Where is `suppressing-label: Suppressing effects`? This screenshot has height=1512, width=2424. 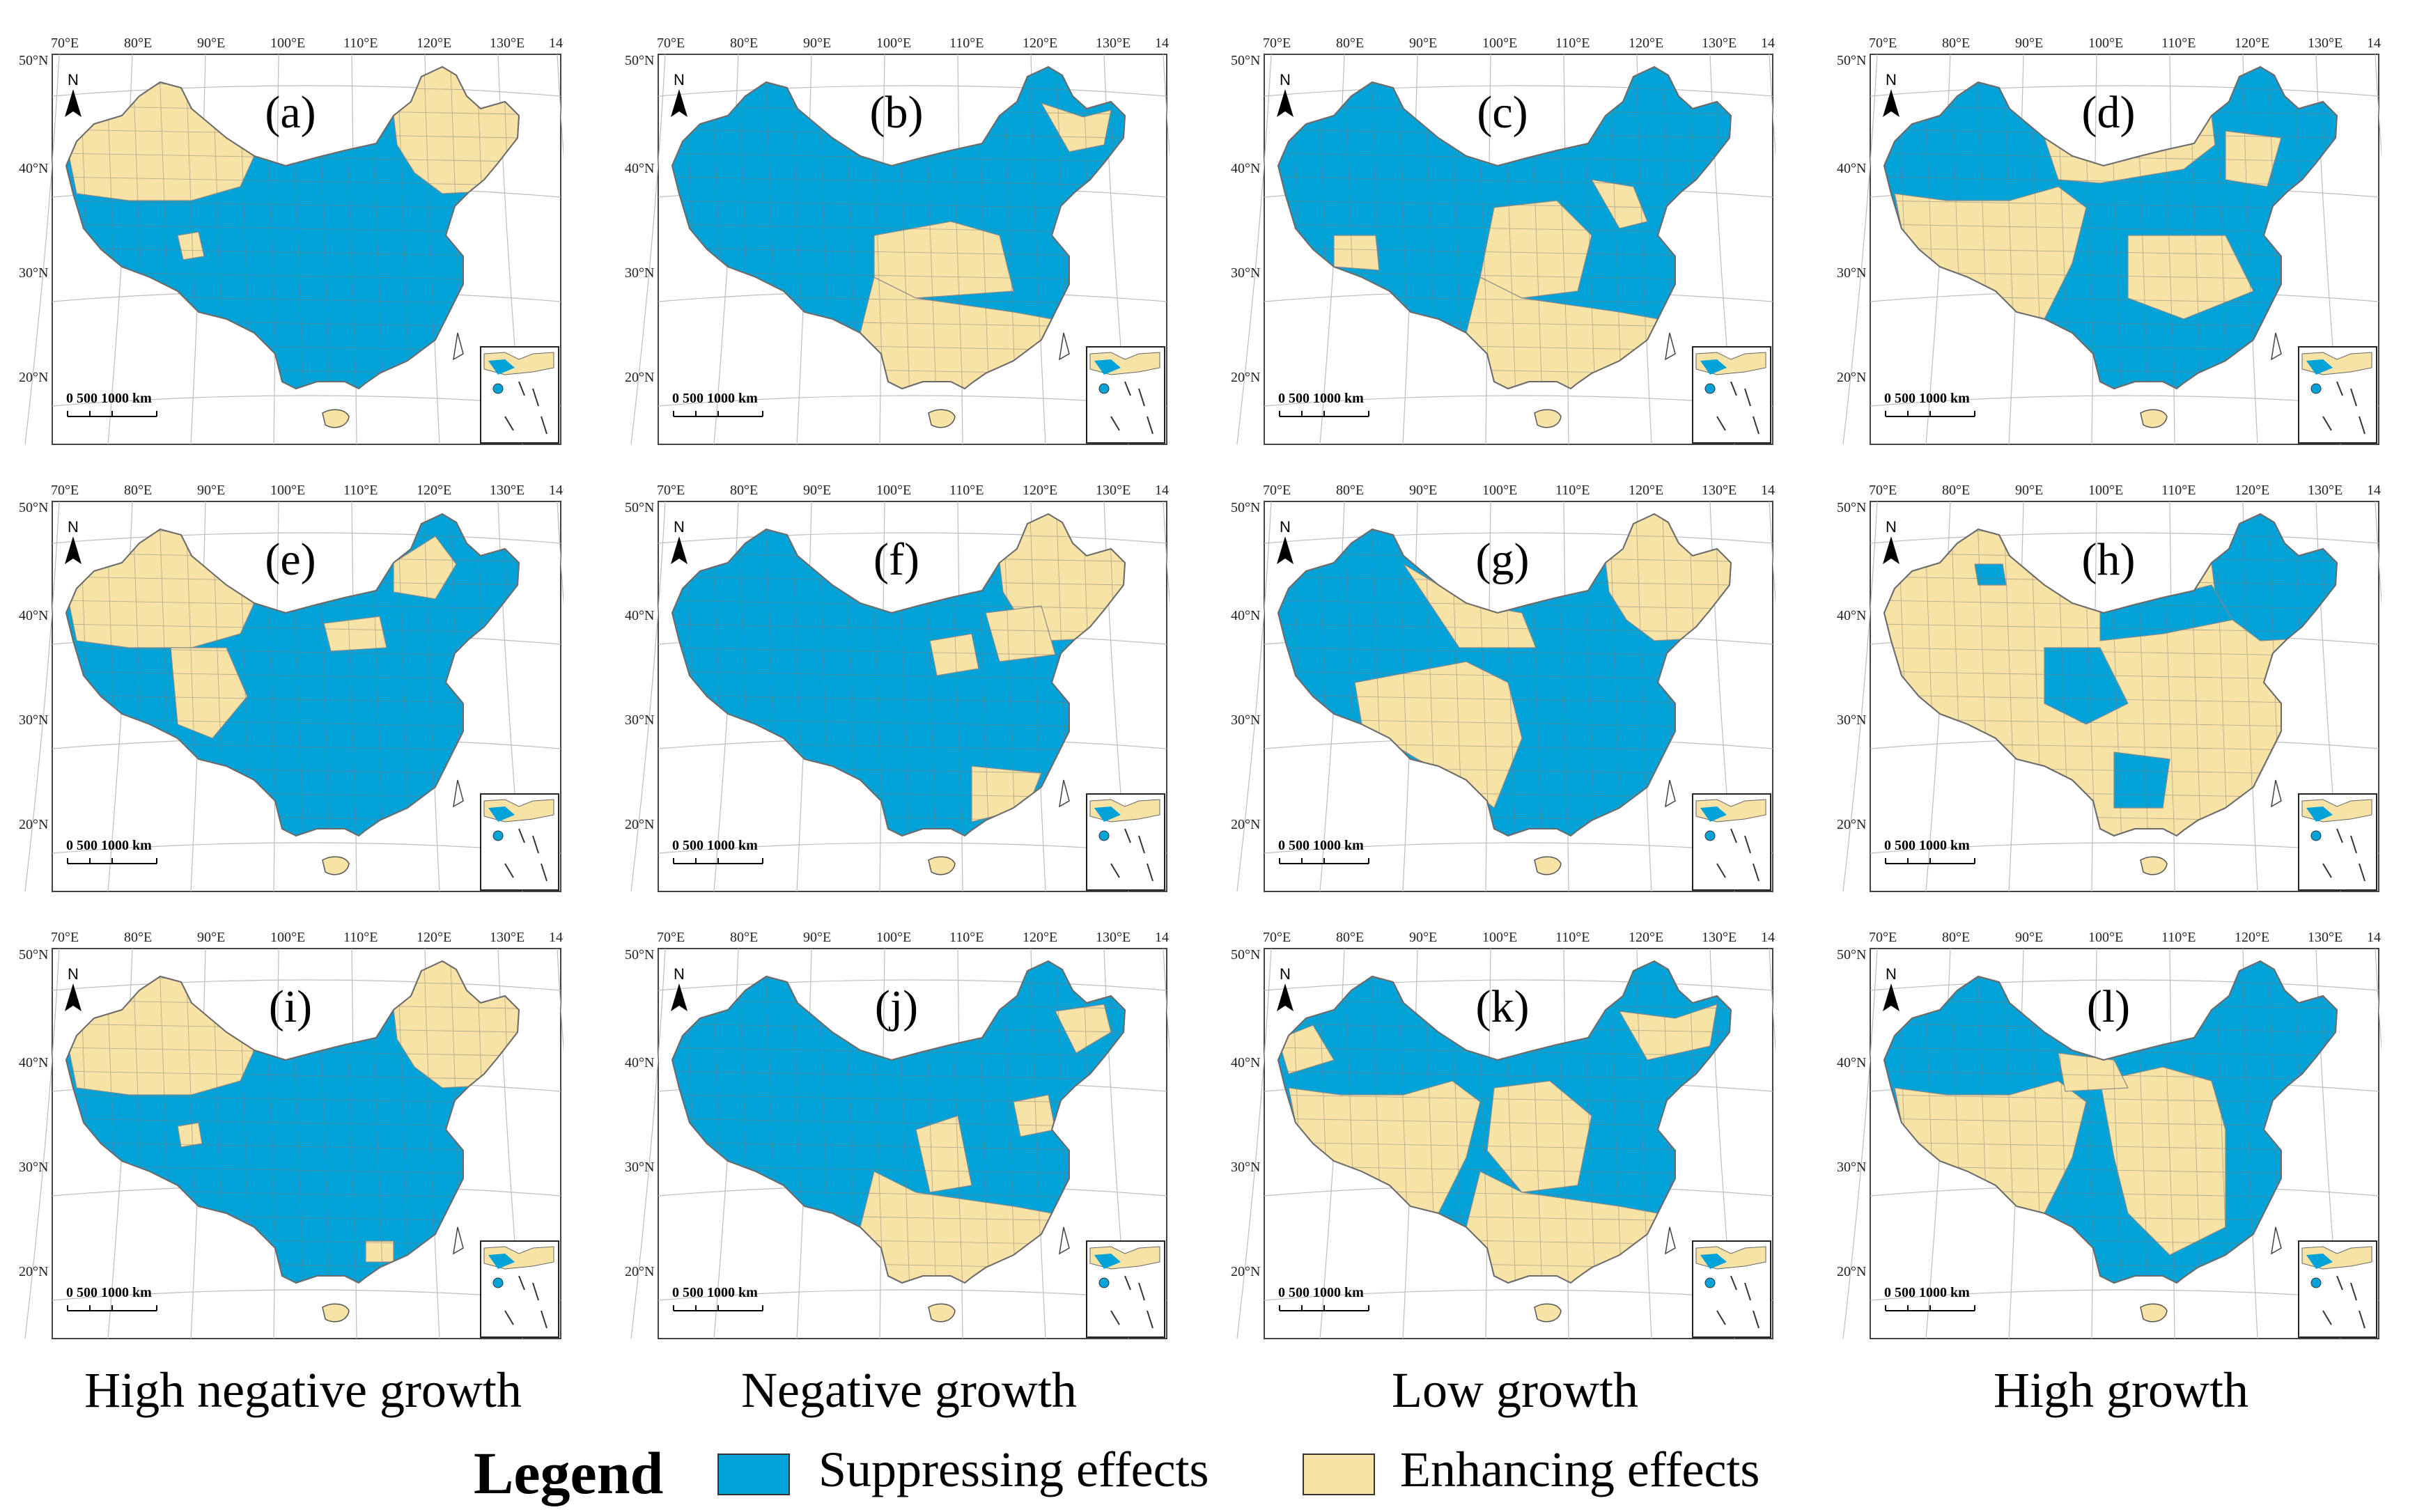 suppressing-label: Suppressing effects is located at coordinates (1013, 1470).